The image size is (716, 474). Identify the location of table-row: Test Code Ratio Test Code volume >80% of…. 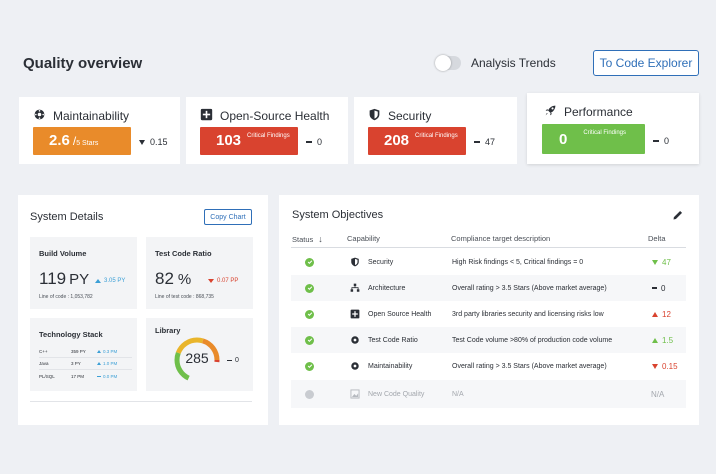
(488, 340).